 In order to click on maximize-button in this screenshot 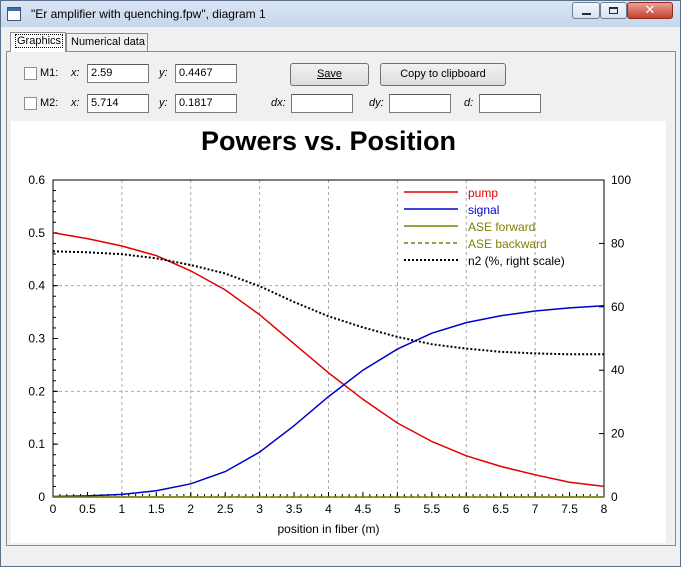, I will do `click(613, 10)`.